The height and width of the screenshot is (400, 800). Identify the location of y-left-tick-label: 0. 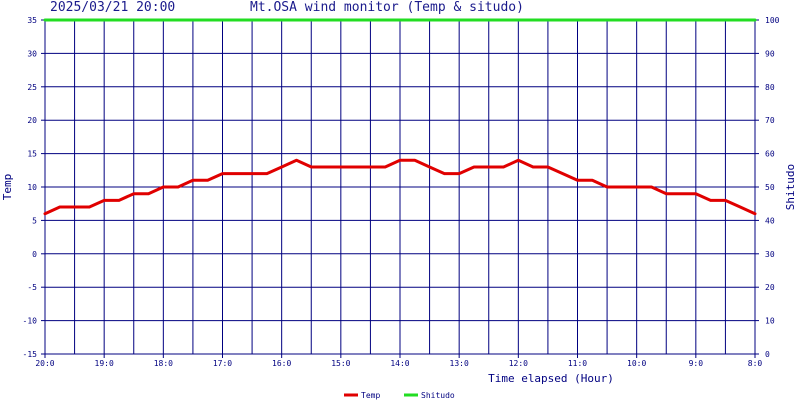
(34, 254).